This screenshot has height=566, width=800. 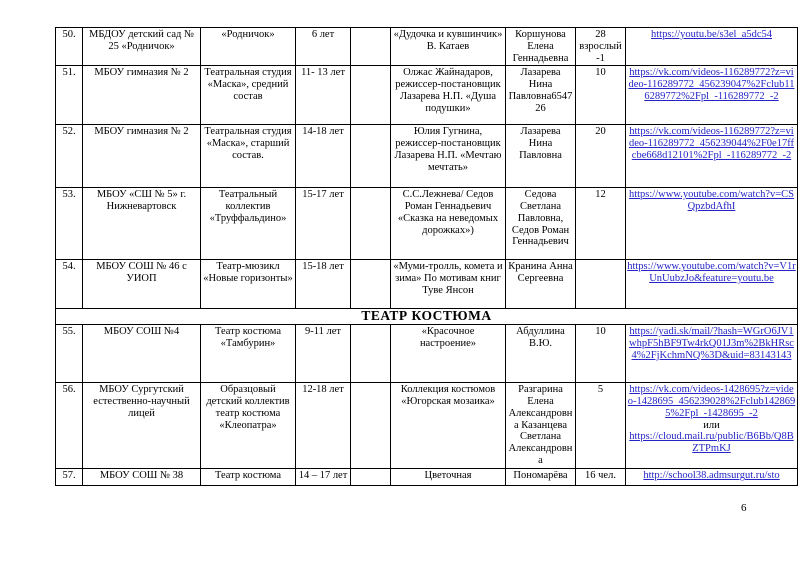 I want to click on cell-performance: Коллекция костюмов «Югорская мозаика», so click(x=448, y=426).